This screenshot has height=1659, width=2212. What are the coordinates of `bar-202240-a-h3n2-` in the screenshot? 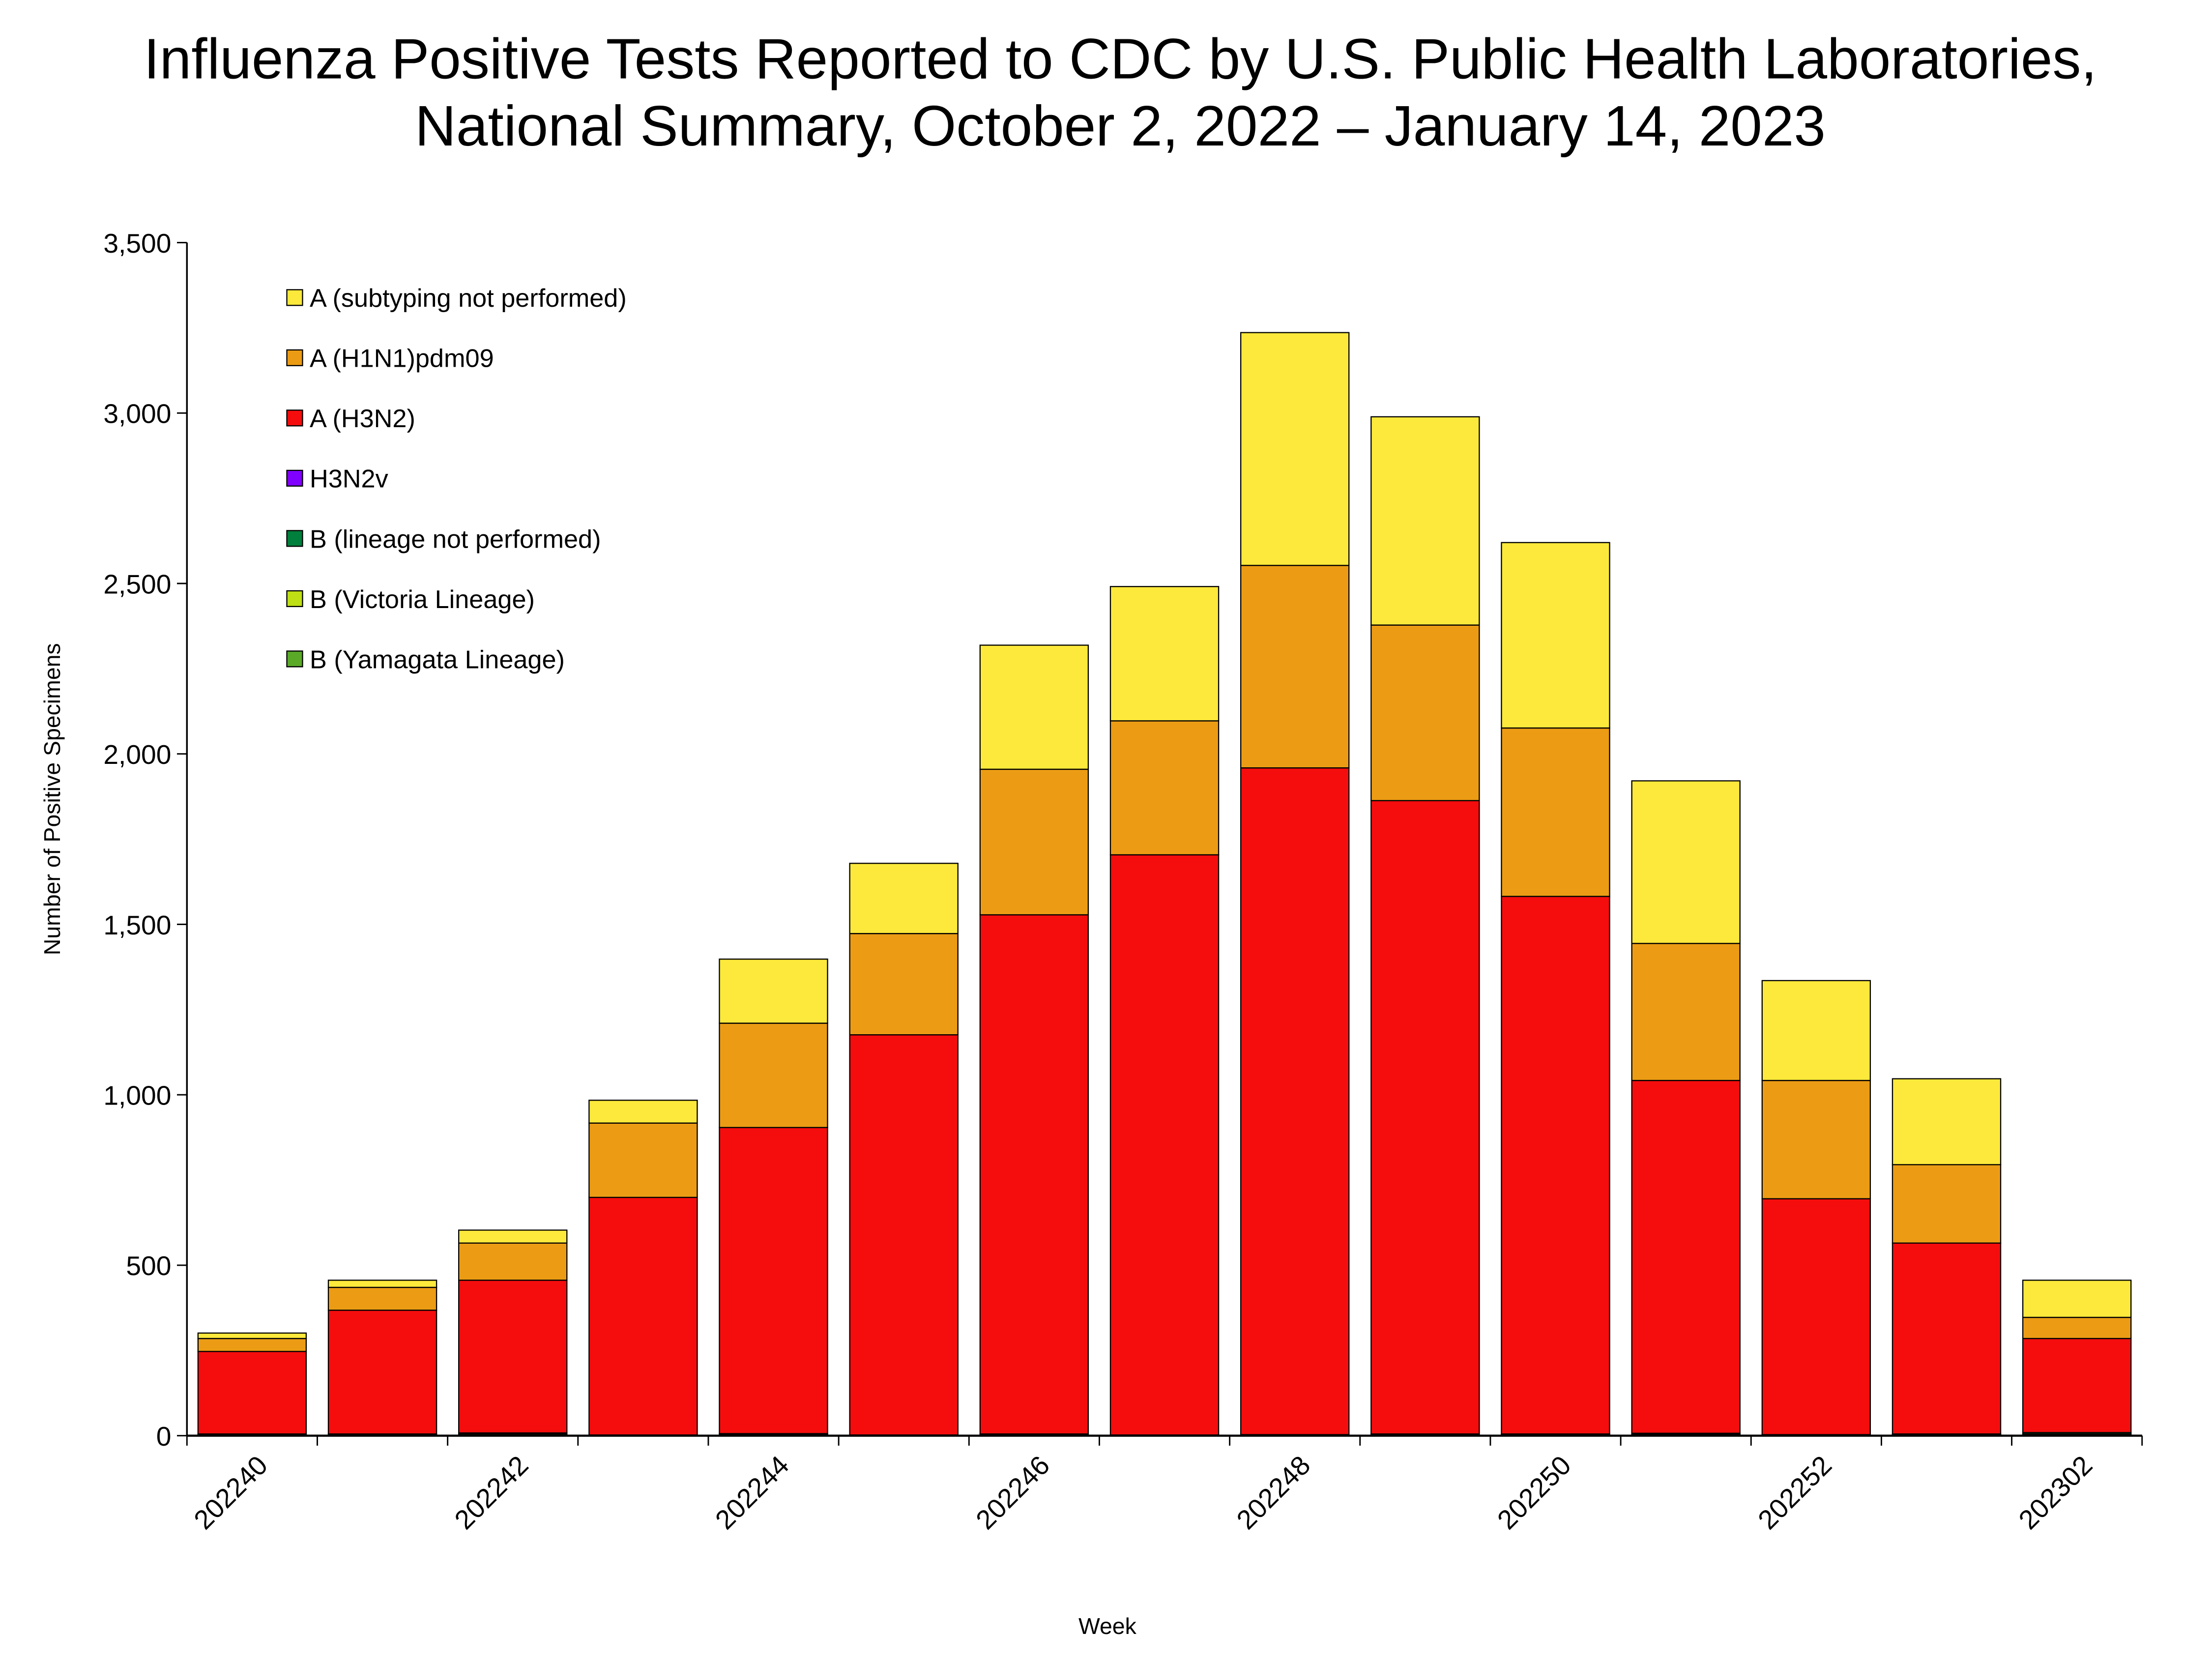 It's located at (252, 1393).